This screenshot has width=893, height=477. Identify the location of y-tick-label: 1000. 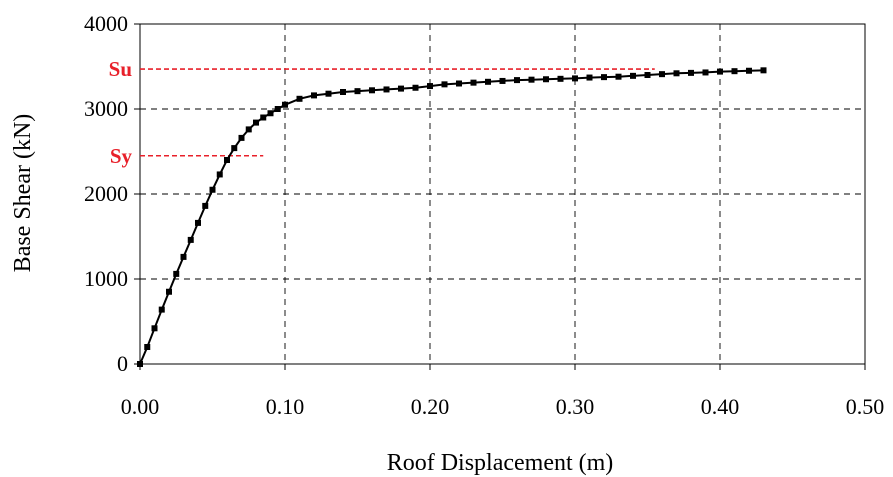
(106, 278).